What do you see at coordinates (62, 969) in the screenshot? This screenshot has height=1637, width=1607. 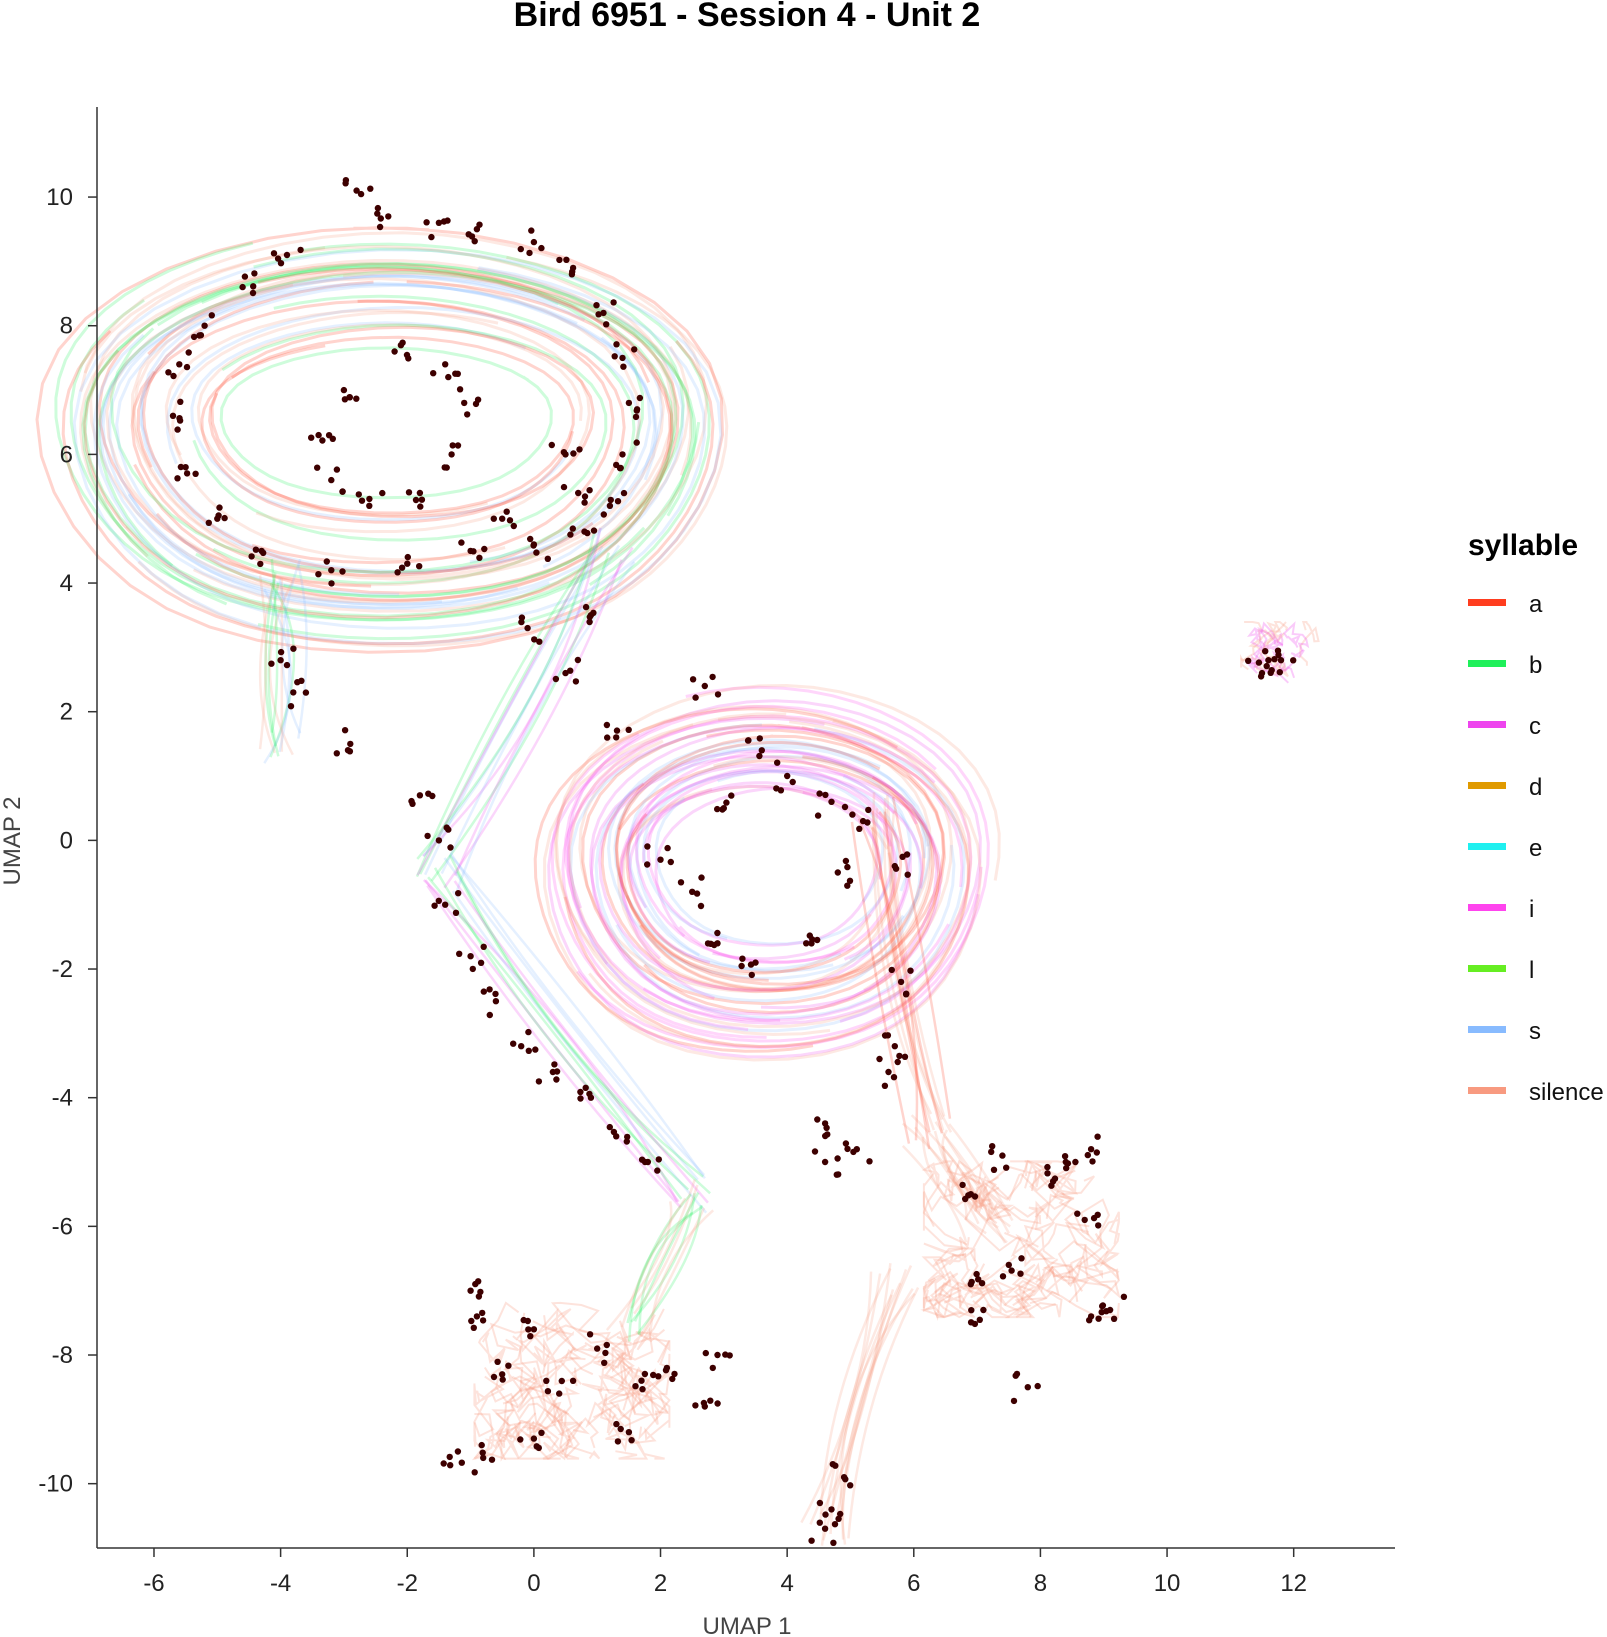 I see `y-tick-label: -2` at bounding box center [62, 969].